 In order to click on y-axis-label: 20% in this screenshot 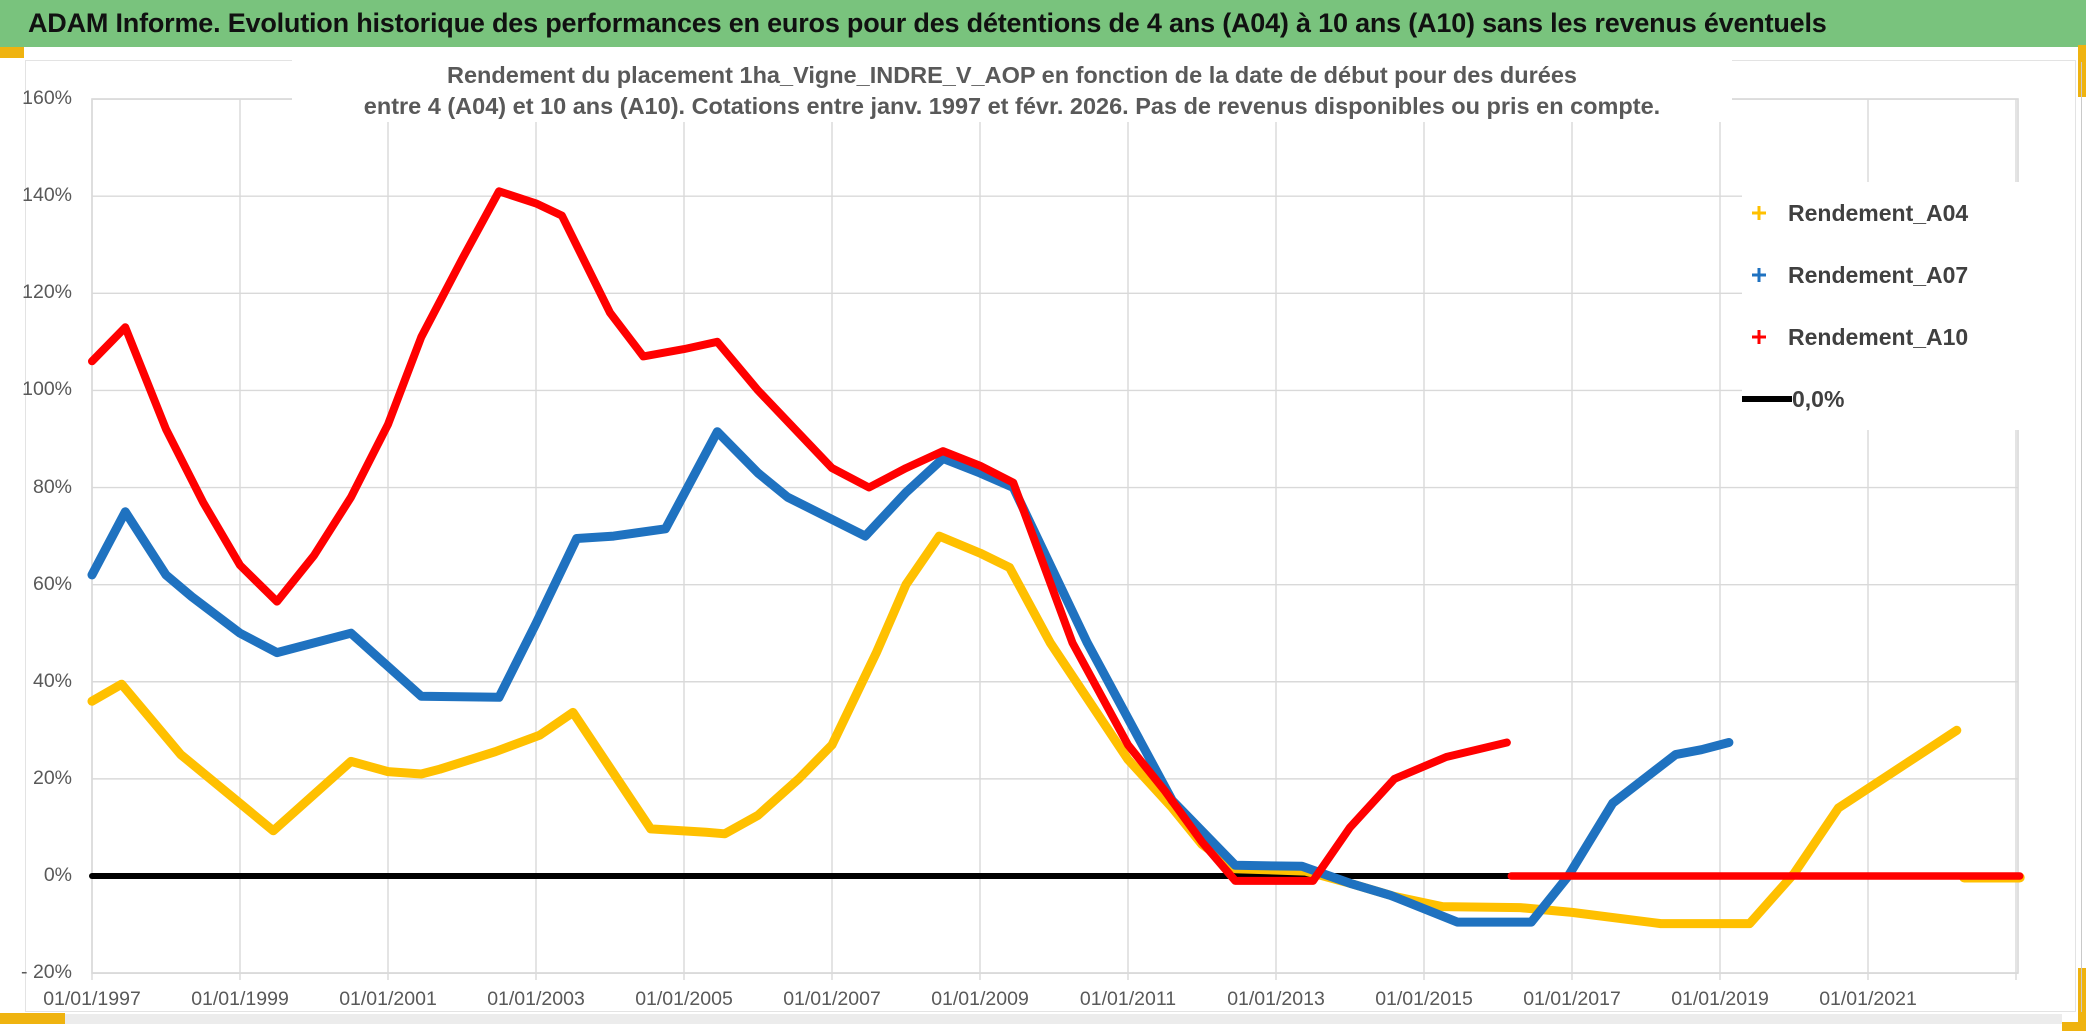, I will do `click(52, 777)`.